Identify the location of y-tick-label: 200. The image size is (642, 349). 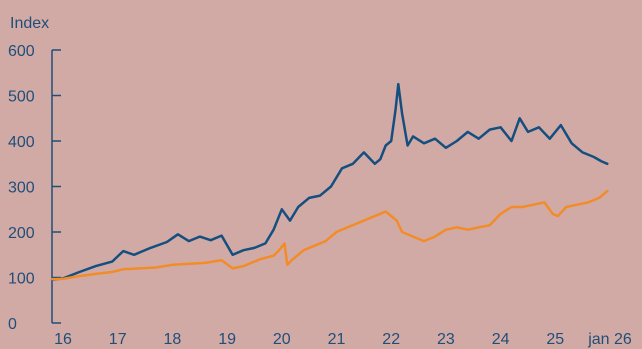
(21, 233).